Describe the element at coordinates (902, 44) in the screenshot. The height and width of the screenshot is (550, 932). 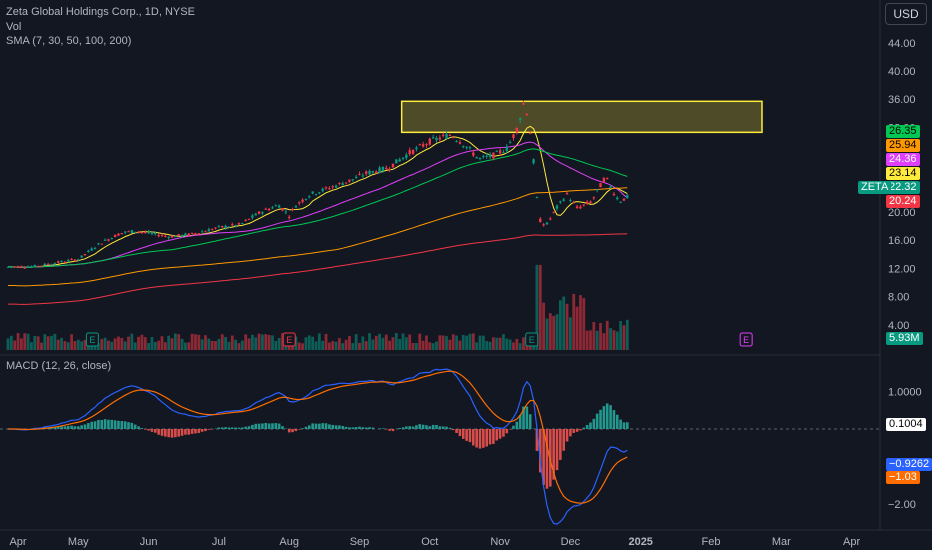
I see `price-tick-label: 44.00` at that location.